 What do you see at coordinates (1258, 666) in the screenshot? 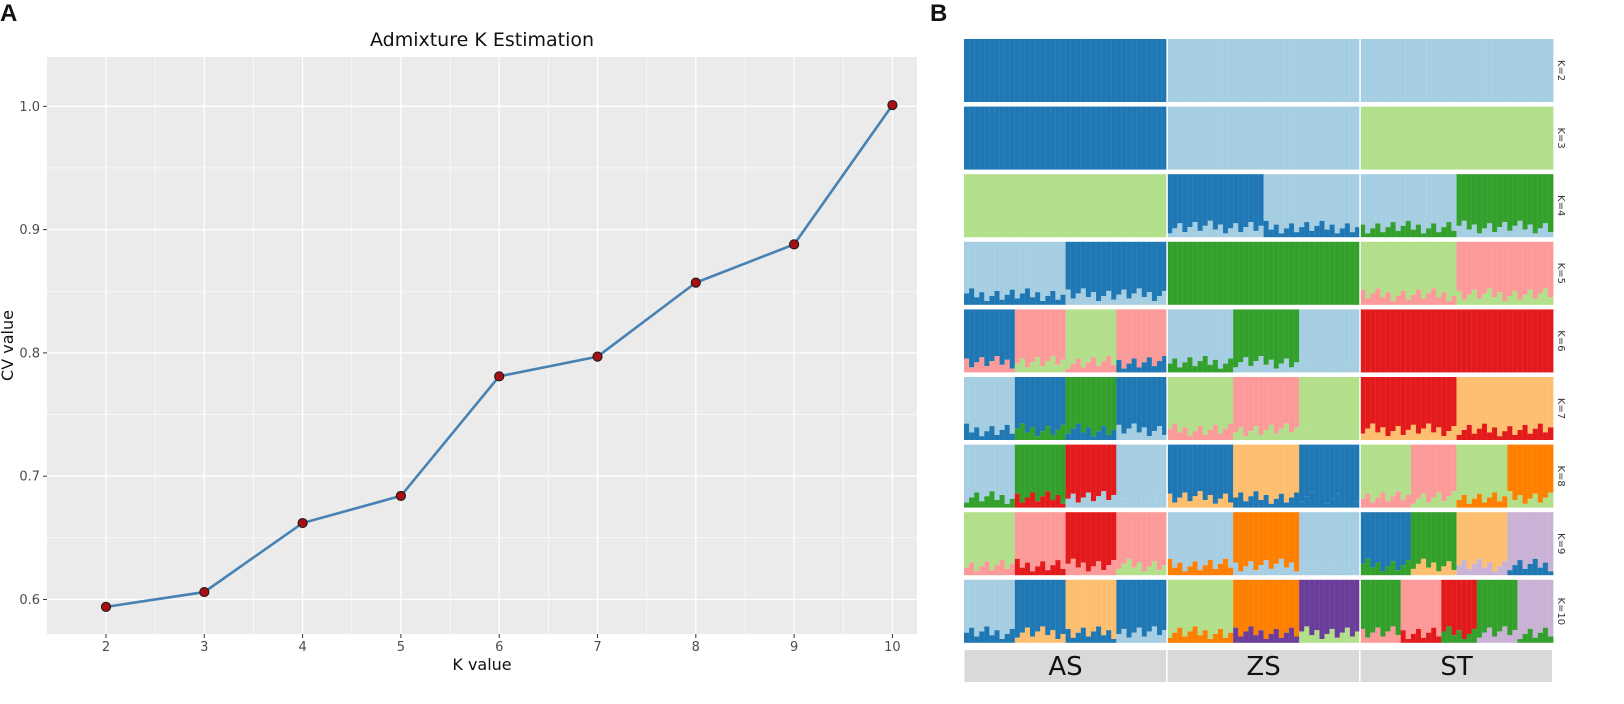
I see `population-labels: AS ZS ST` at bounding box center [1258, 666].